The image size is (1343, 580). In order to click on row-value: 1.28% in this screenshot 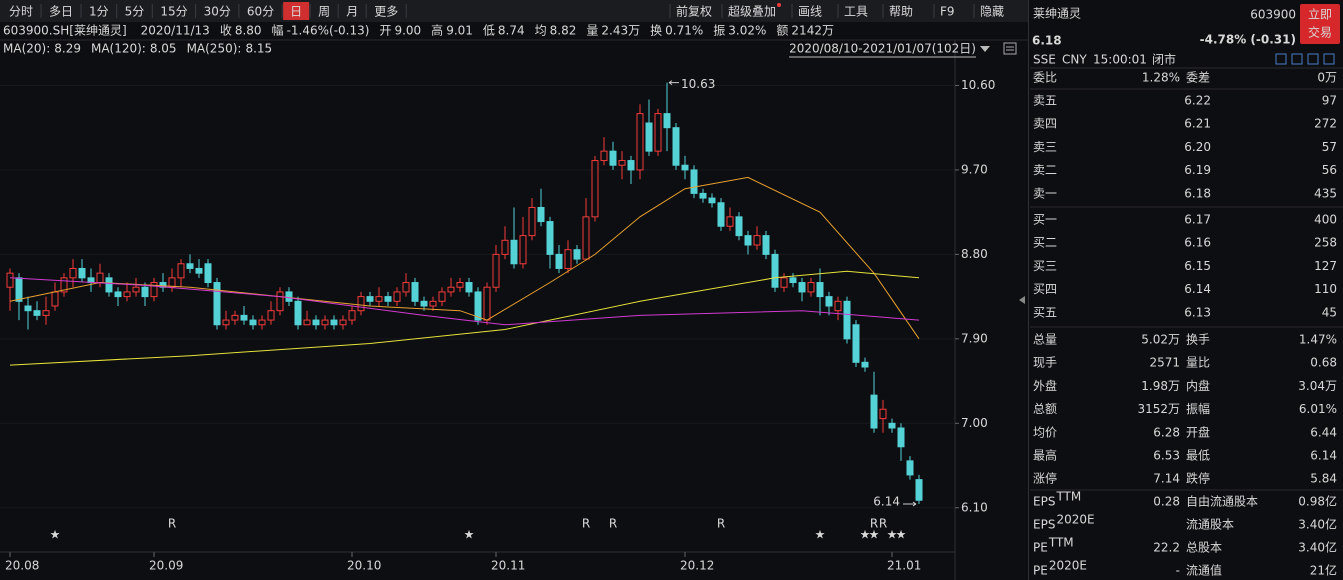, I will do `click(1161, 78)`.